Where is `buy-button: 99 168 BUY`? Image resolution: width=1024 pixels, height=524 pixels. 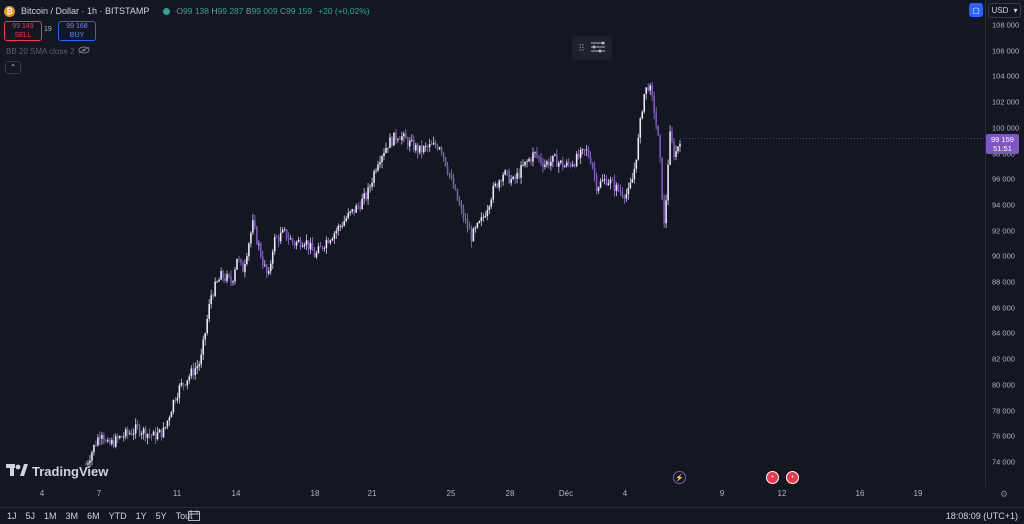 buy-button: 99 168 BUY is located at coordinates (77, 31).